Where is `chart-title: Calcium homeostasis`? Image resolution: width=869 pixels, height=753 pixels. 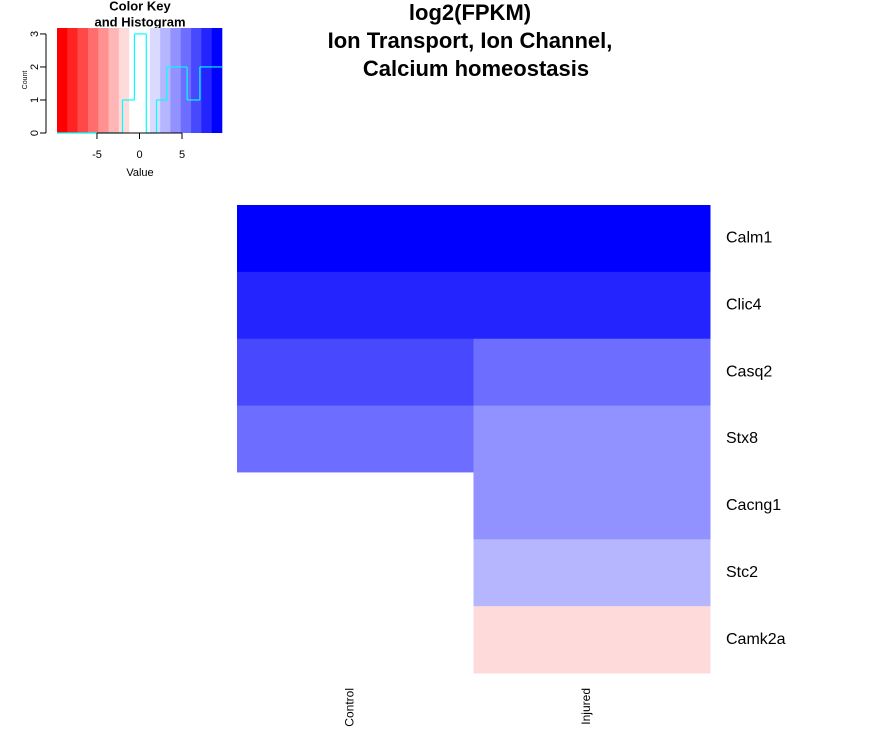 chart-title: Calcium homeostasis is located at coordinates (476, 68).